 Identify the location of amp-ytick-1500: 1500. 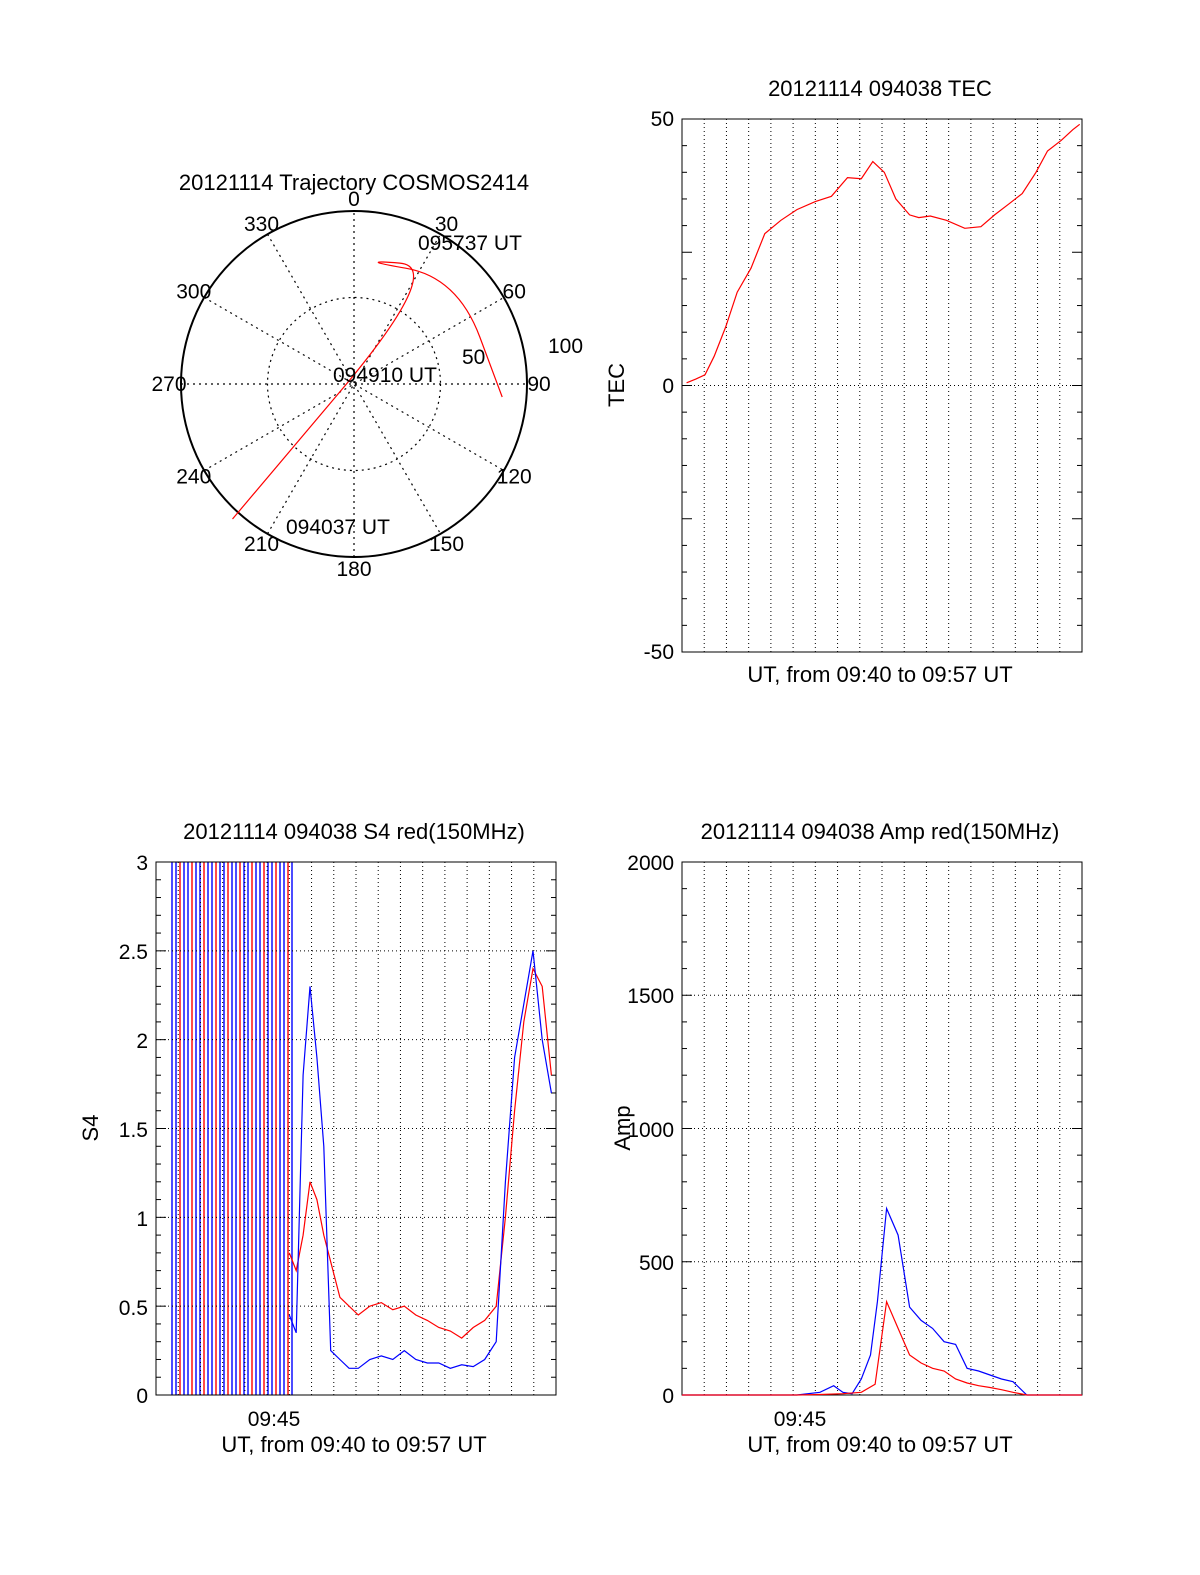
(650, 996).